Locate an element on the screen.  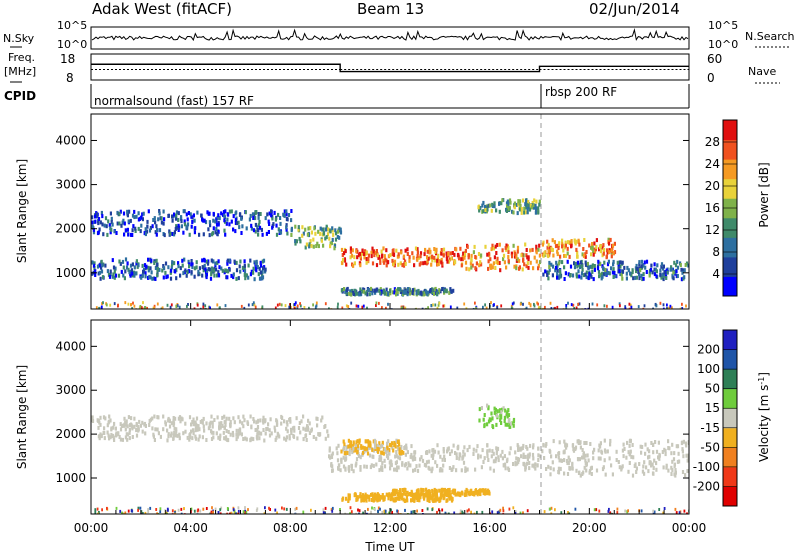
near-range-noise is located at coordinates (391, 510).